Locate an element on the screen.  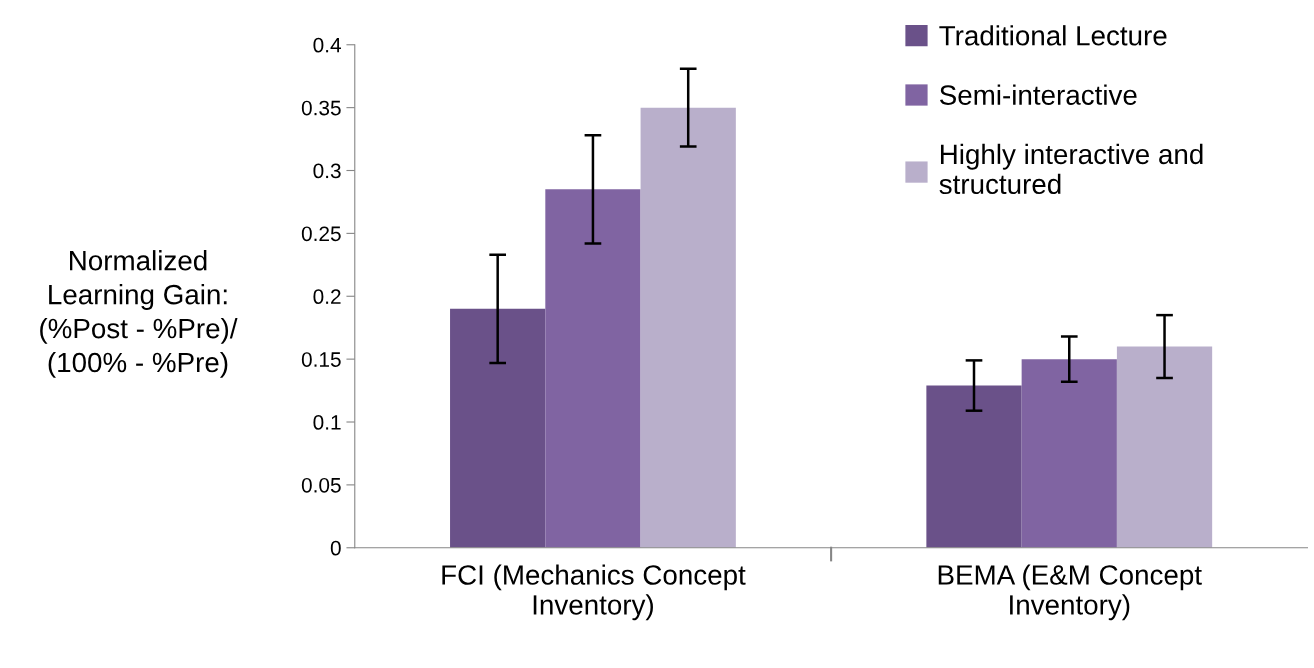
x-tick-label: BEMA (E&M Concept Inventory) is located at coordinates (1070, 592).